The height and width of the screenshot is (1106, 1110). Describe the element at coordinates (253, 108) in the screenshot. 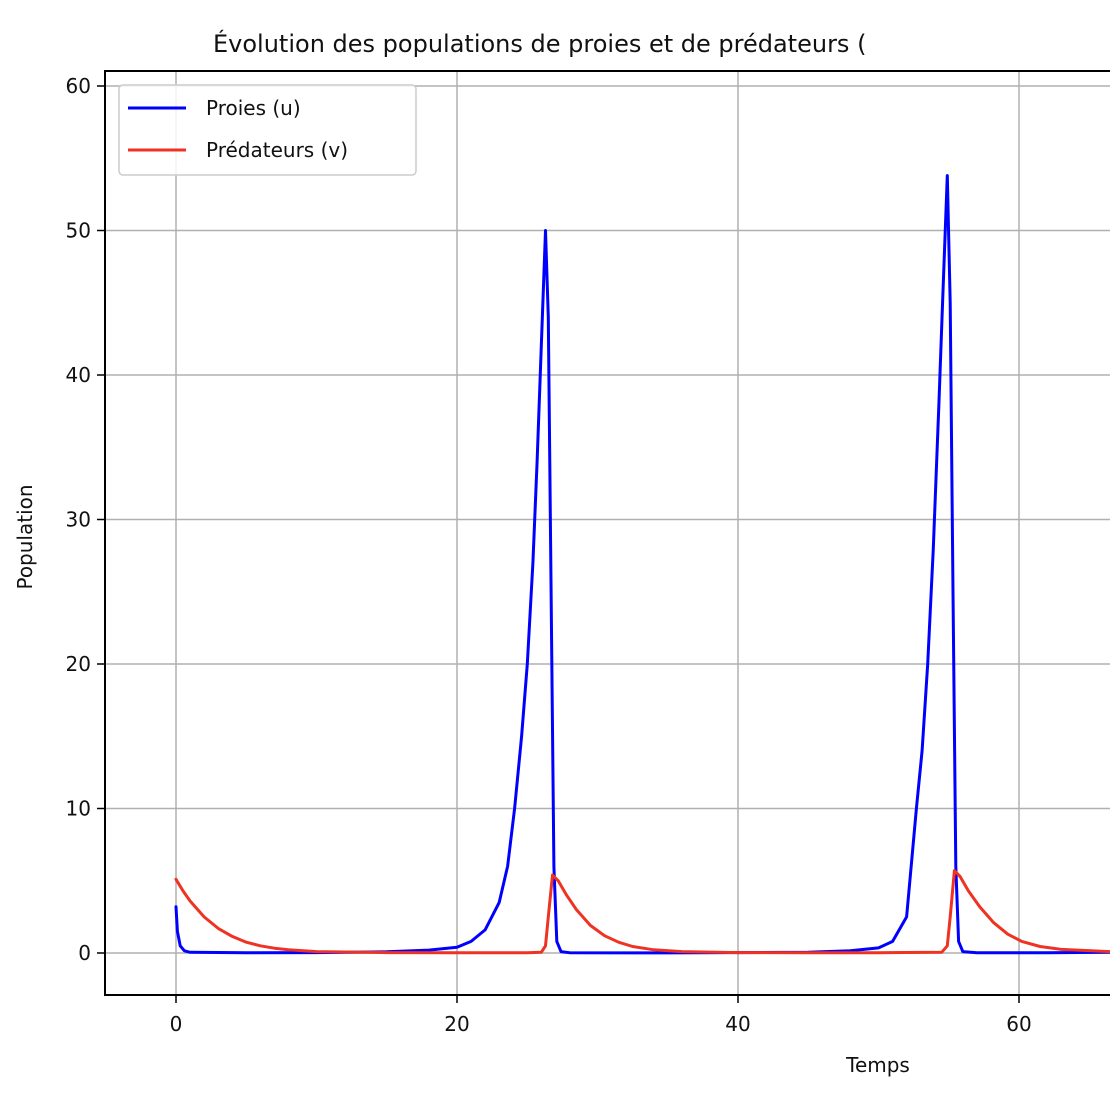

I see `legend-label-prey: Proies (u)` at that location.